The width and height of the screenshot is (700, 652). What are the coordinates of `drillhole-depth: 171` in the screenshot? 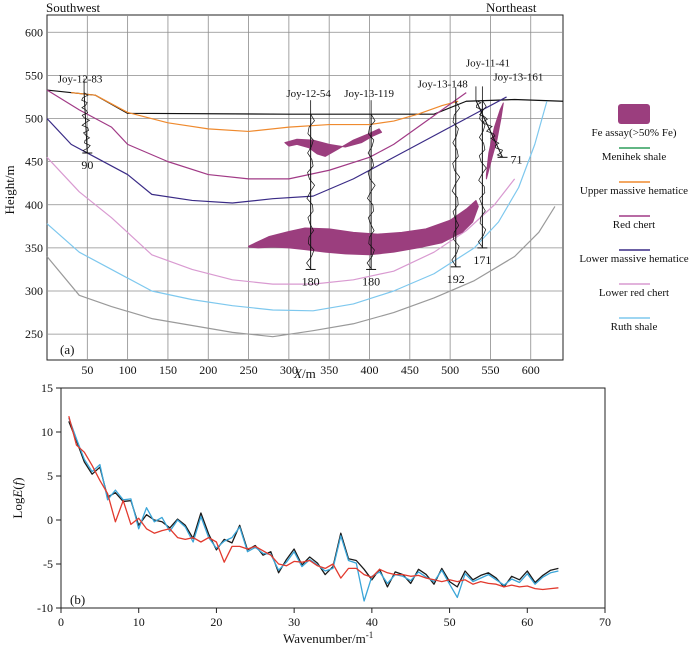 It's located at (482, 260).